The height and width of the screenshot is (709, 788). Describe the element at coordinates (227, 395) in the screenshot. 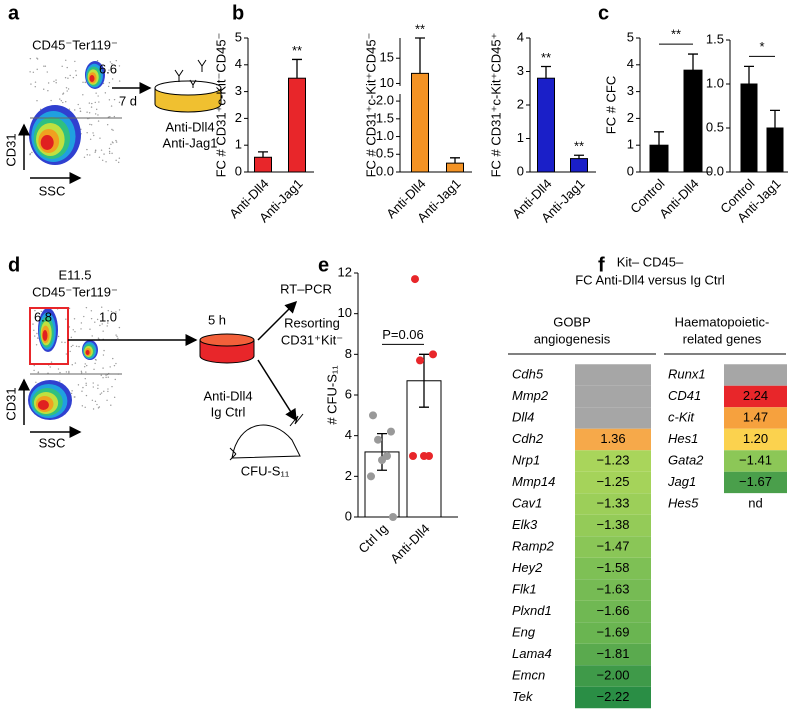

I see `treatment: Anti-Dll4` at that location.